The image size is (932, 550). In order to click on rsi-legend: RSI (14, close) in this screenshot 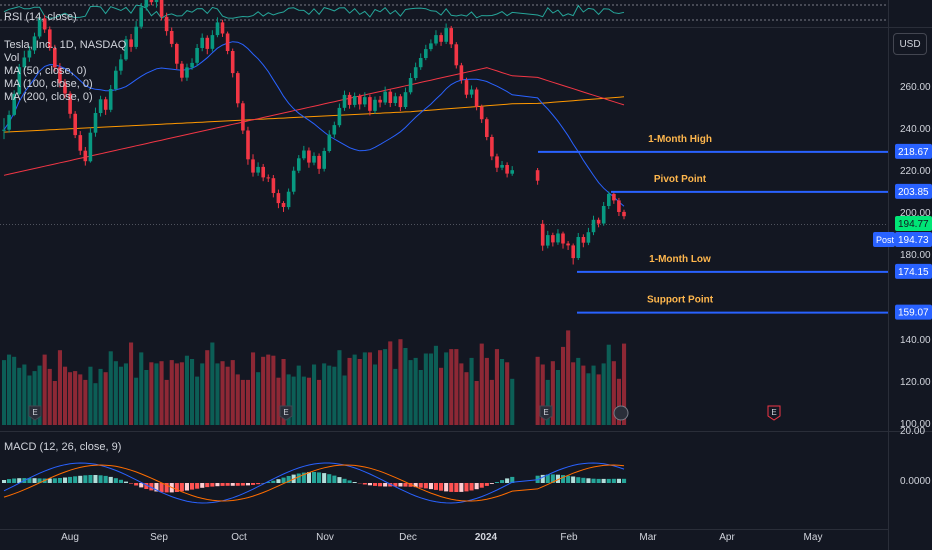, I will do `click(40, 17)`.